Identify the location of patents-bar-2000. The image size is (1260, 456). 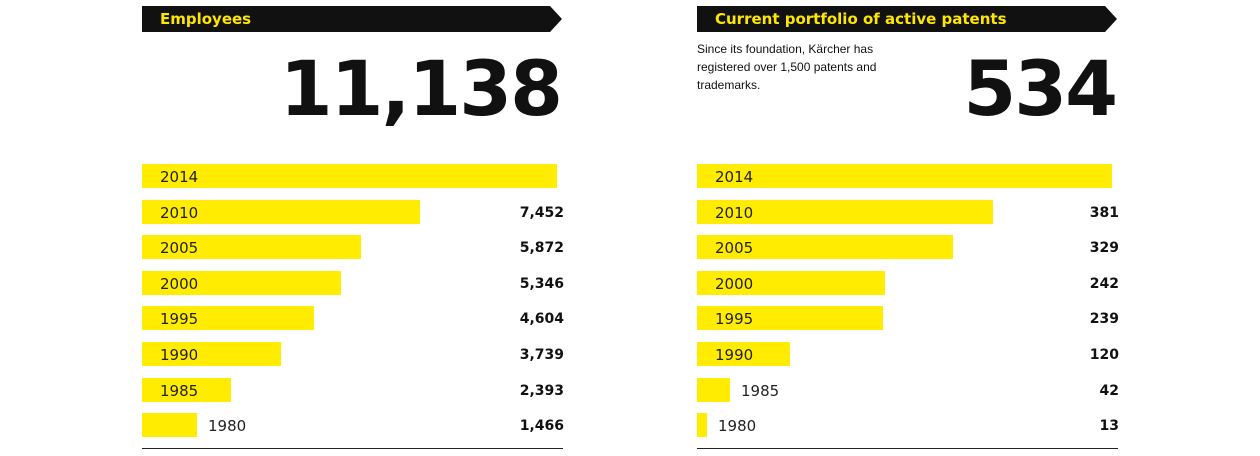
(791, 283).